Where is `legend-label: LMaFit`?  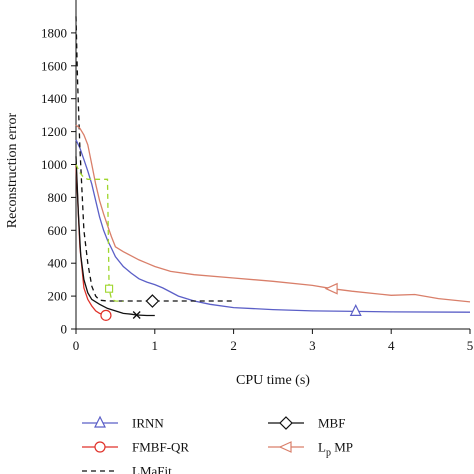
legend-label: LMaFit is located at coordinates (152, 469).